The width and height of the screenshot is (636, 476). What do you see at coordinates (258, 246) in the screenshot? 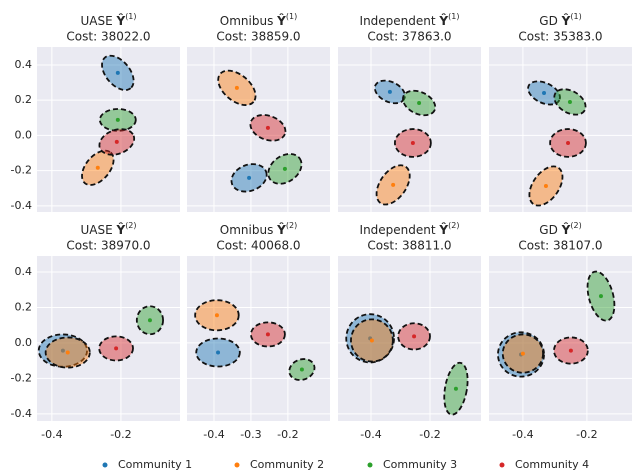
I see `panel-cost: Cost: 40068.0` at bounding box center [258, 246].